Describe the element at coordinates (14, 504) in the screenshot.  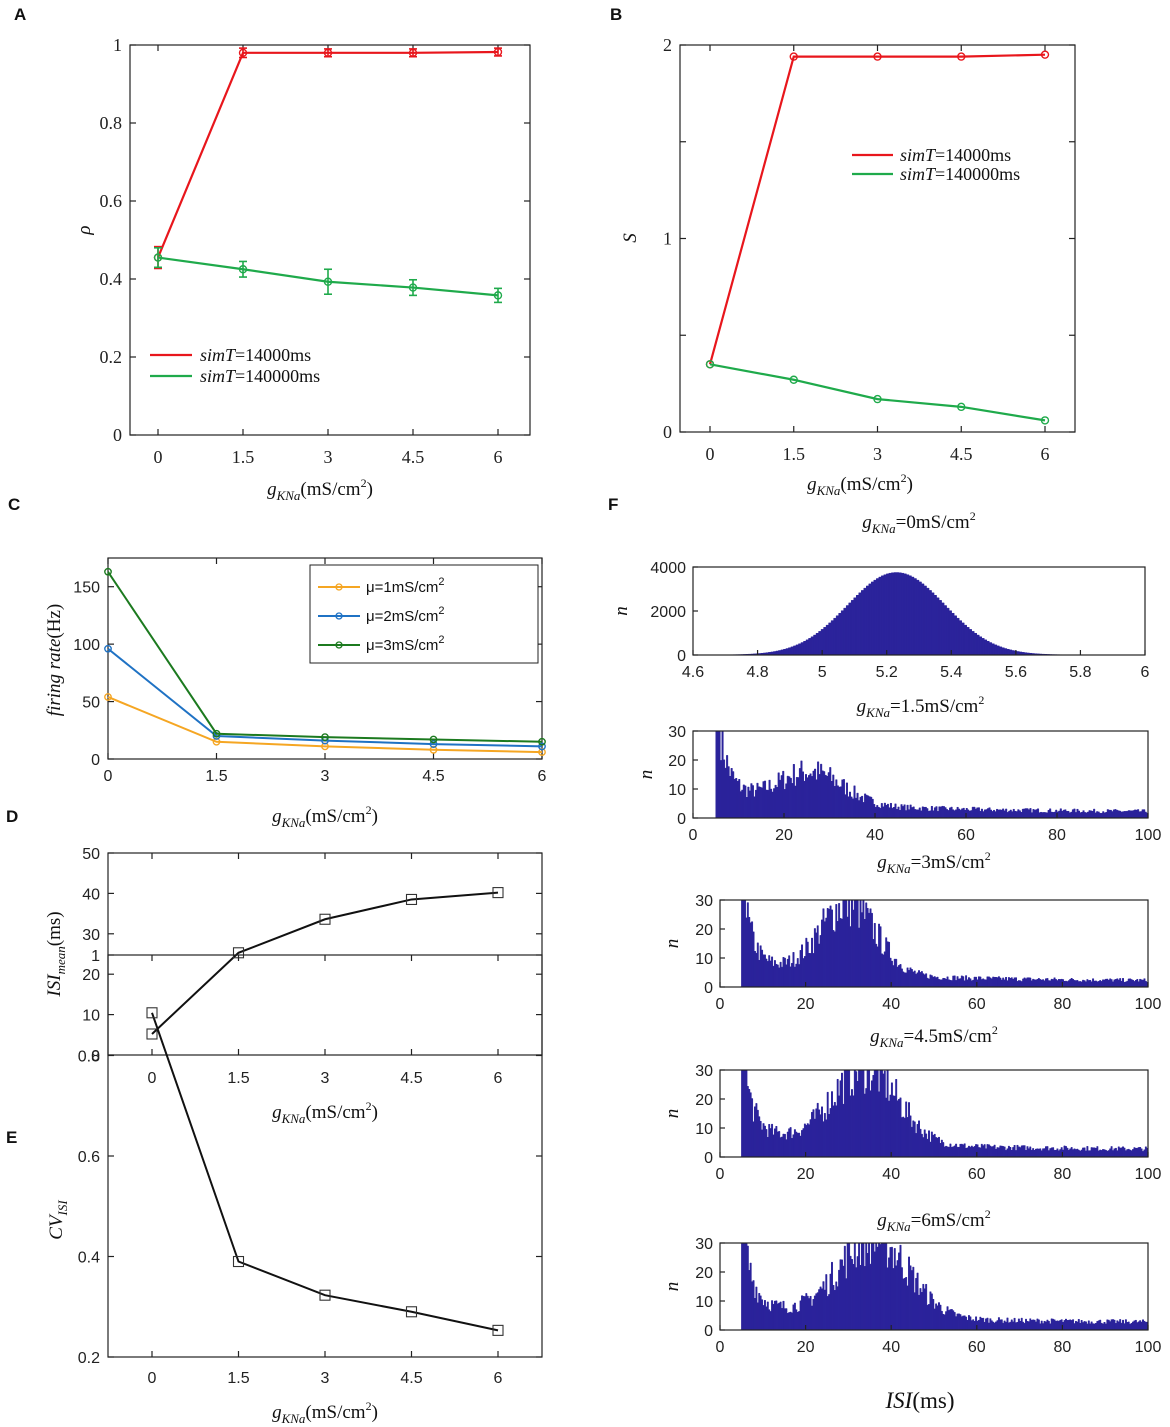
I see `panel-letter-C: C` at that location.